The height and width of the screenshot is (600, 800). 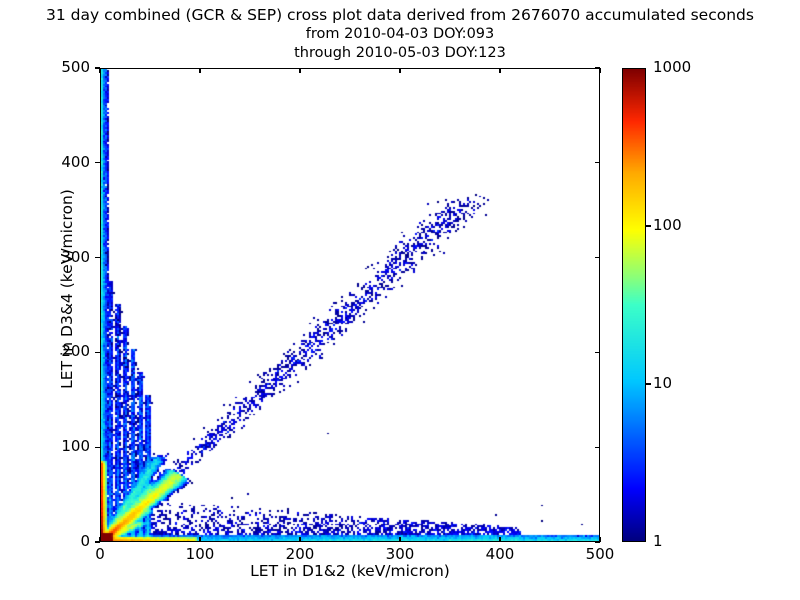 I want to click on x-tick-label-400: 400, so click(x=500, y=554).